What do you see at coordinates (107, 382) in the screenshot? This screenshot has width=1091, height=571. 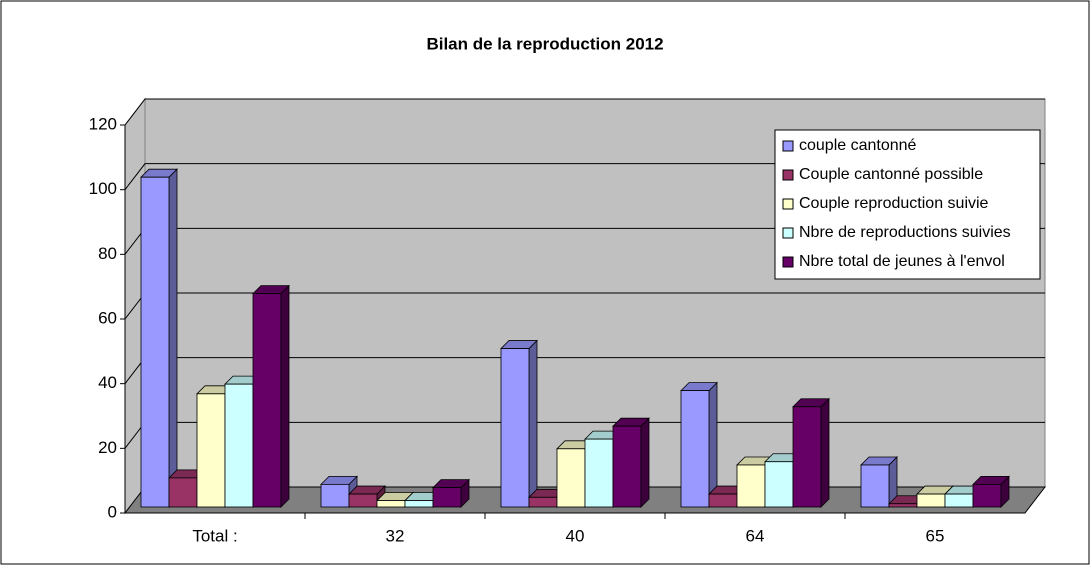 I see `y-tick-label: 40` at bounding box center [107, 382].